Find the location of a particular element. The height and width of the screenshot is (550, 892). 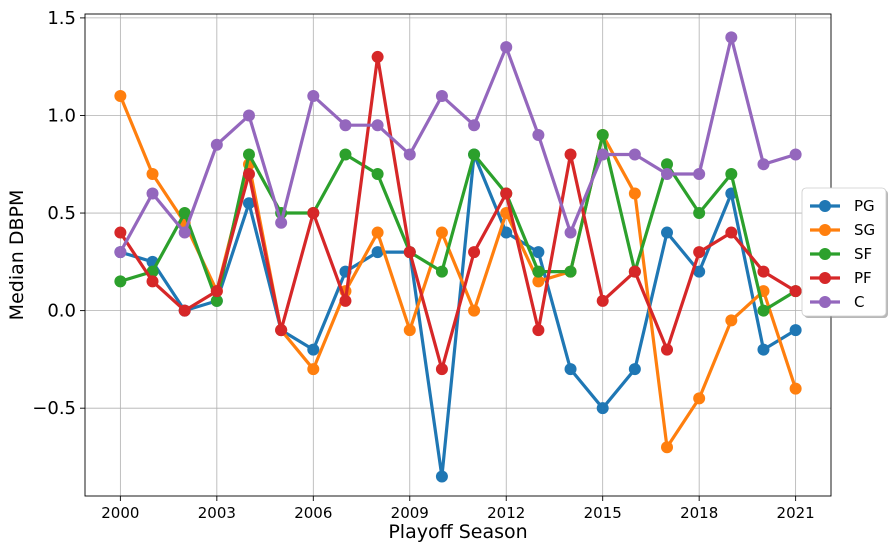

legend-item-sg: SG is located at coordinates (842, 230).